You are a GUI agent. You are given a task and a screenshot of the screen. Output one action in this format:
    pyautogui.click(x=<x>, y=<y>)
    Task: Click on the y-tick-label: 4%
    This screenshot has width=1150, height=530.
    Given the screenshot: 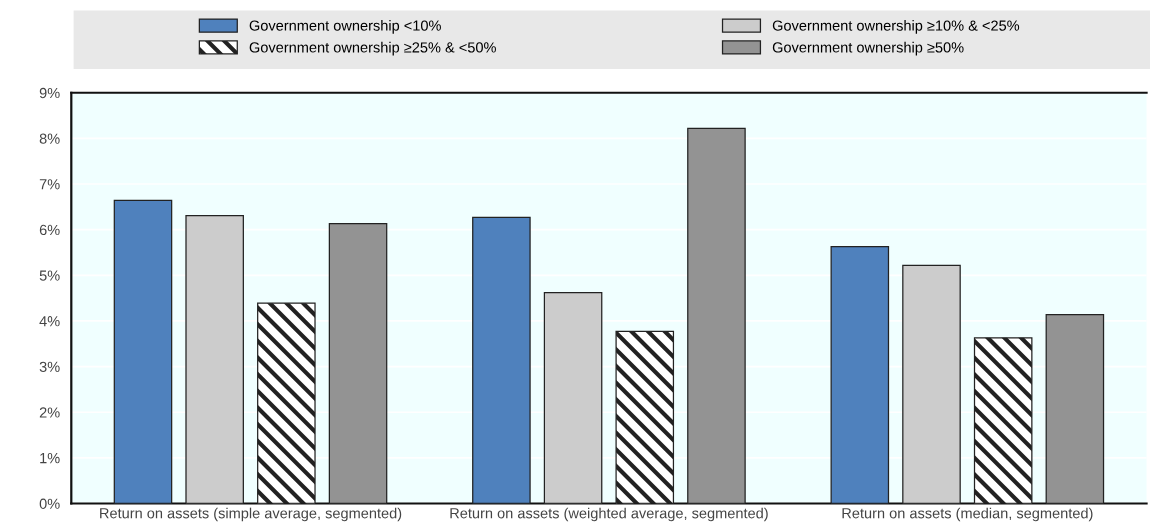 What is the action you would take?
    pyautogui.click(x=49, y=321)
    